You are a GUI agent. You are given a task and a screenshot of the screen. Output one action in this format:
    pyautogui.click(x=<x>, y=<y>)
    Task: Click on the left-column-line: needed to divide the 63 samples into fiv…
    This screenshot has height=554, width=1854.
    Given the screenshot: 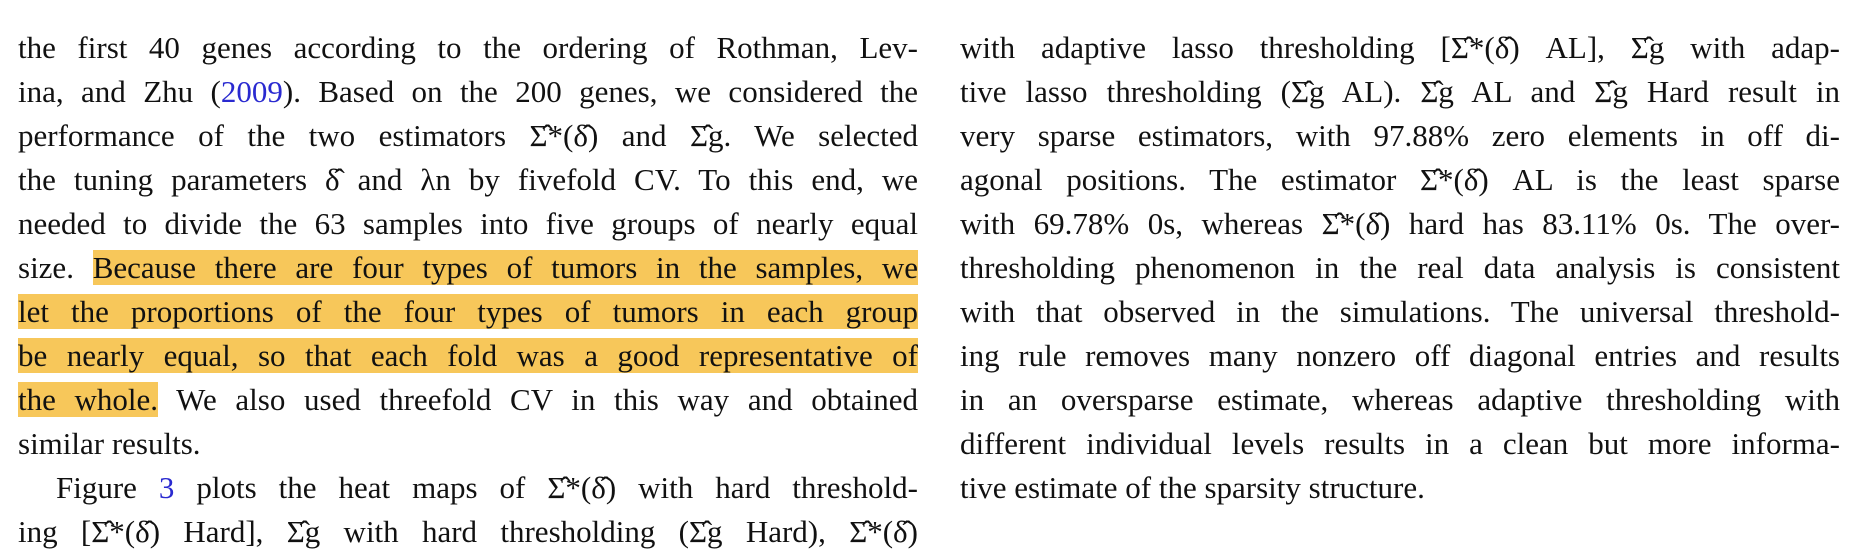 What is the action you would take?
    pyautogui.click(x=468, y=224)
    